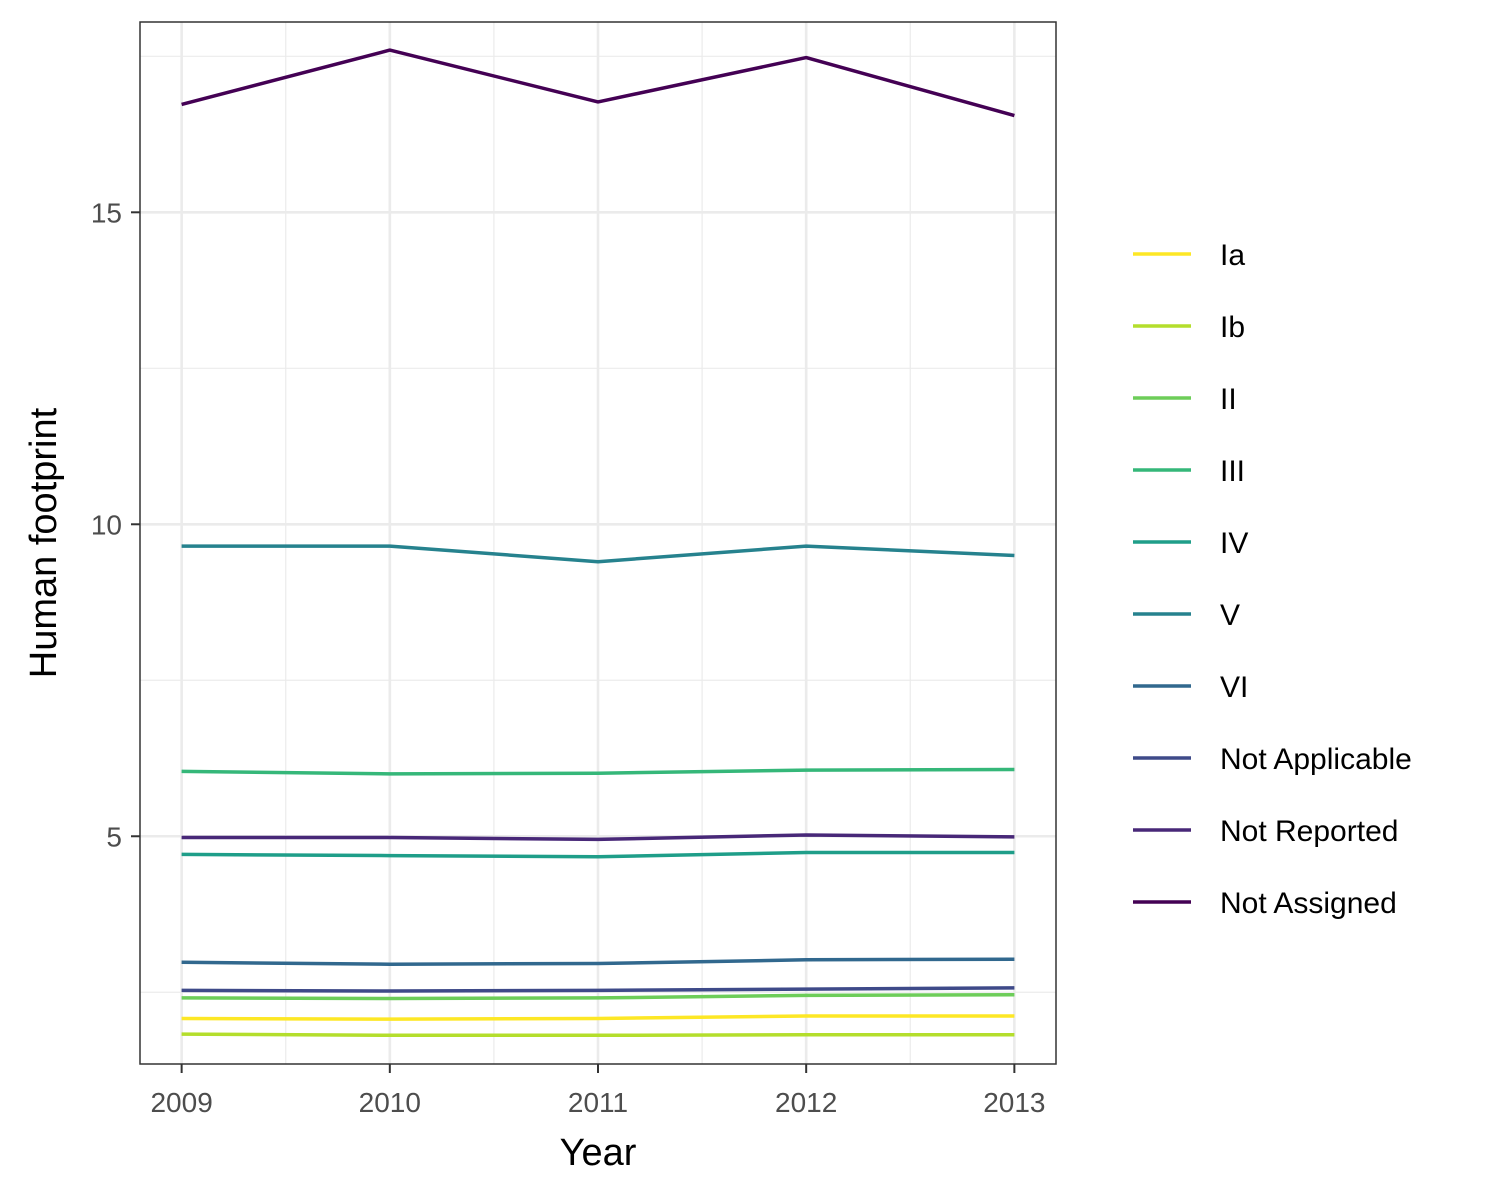  I want to click on series-line-iv, so click(598, 854).